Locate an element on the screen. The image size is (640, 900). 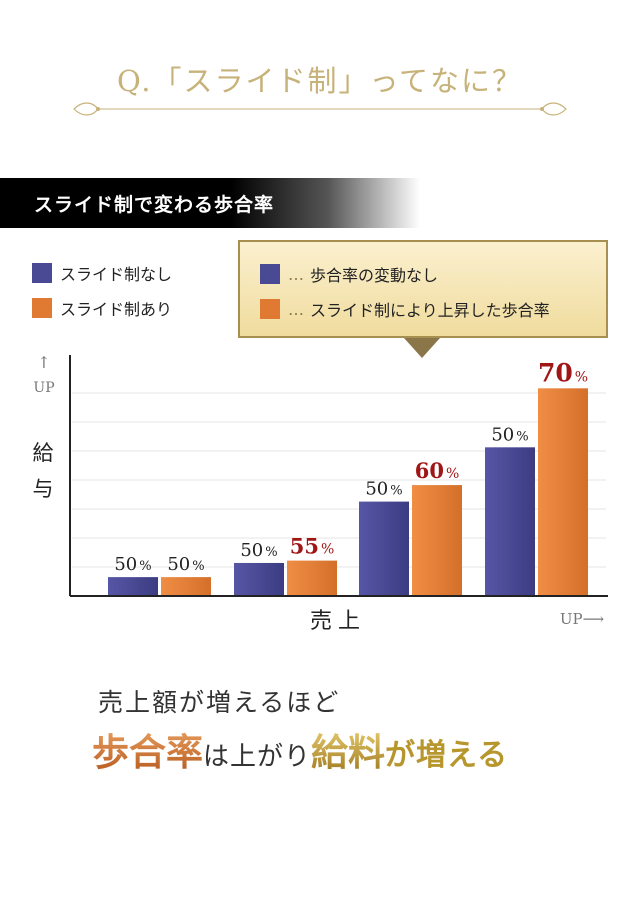
callout-box: … 歩合率の変動なし … スライド制により上昇した歩合率 is located at coordinates (423, 289).